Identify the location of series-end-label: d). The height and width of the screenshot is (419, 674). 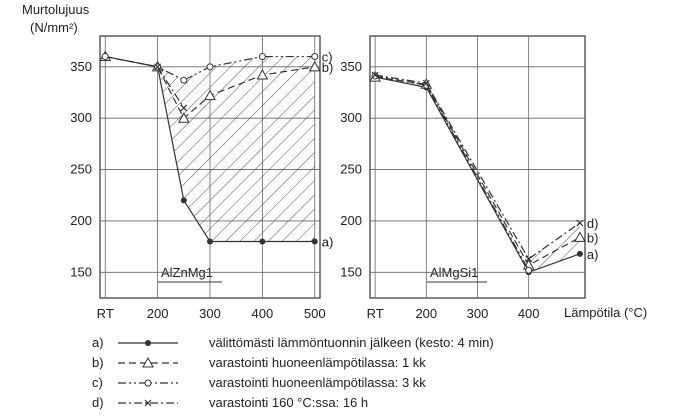
(593, 223).